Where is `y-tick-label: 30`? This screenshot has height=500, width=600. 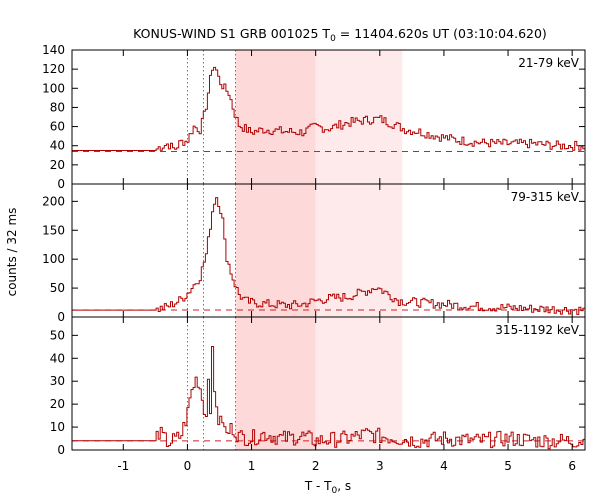 y-tick-label: 30 is located at coordinates (57, 381).